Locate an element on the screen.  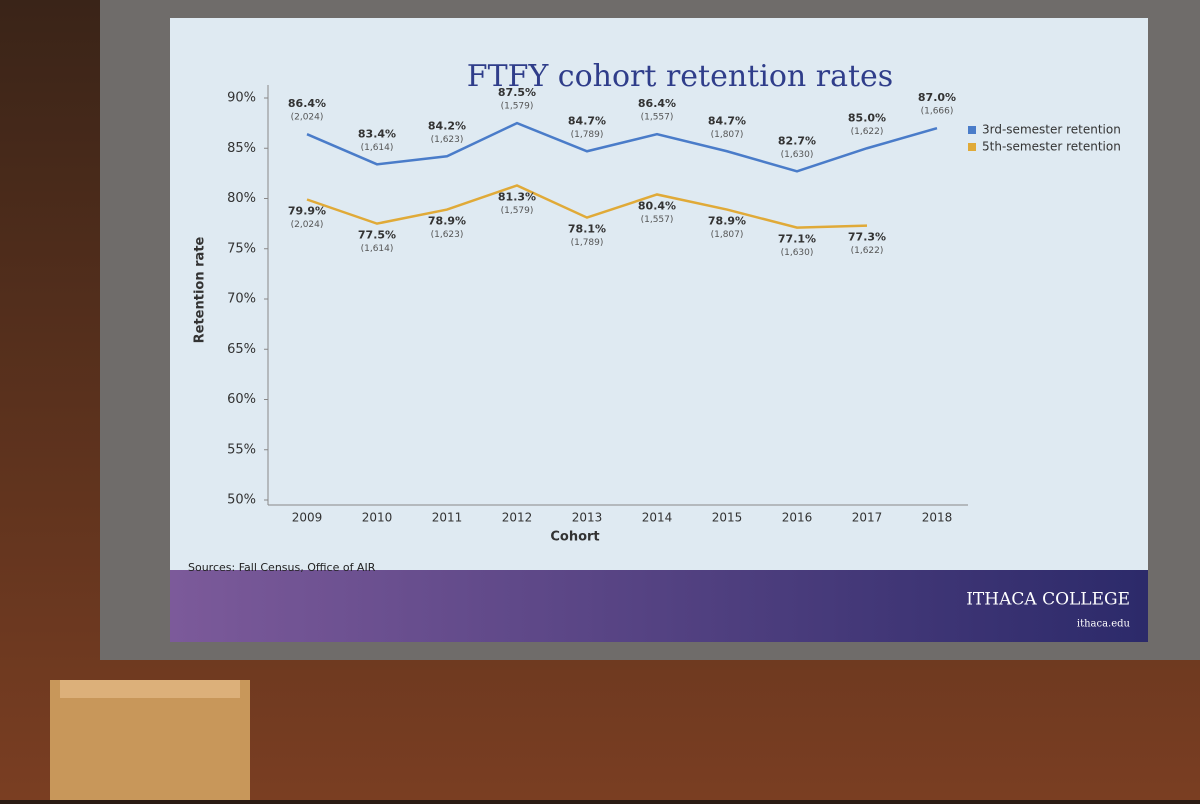
data-label: 81.3% is located at coordinates (517, 196).